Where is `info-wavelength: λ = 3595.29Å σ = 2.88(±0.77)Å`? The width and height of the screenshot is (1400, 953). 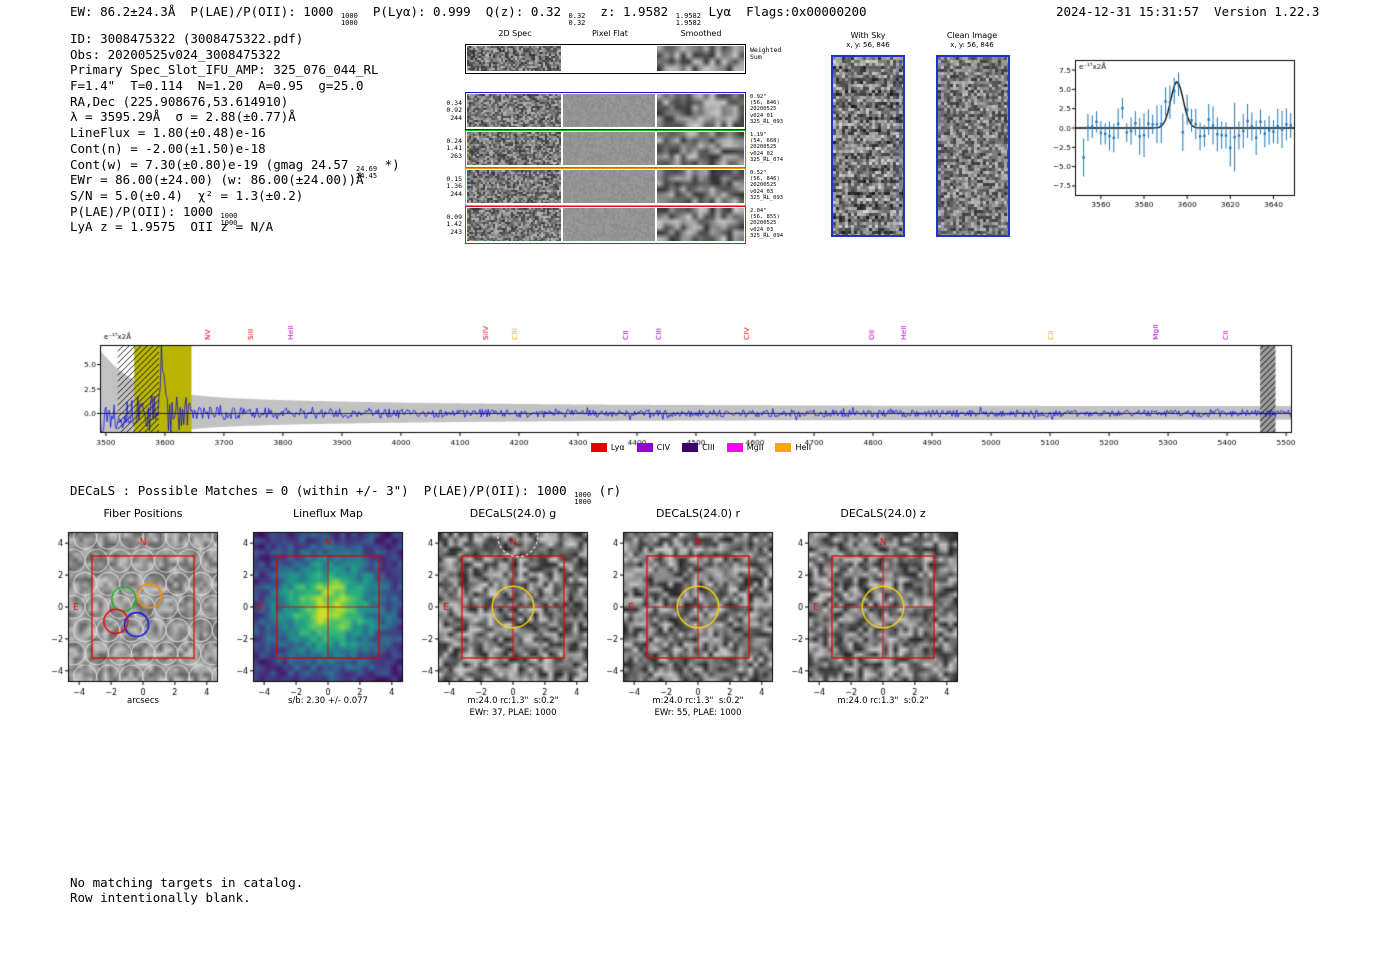
info-wavelength: λ = 3595.29Å σ = 2.88(±0.77)Å is located at coordinates (183, 117).